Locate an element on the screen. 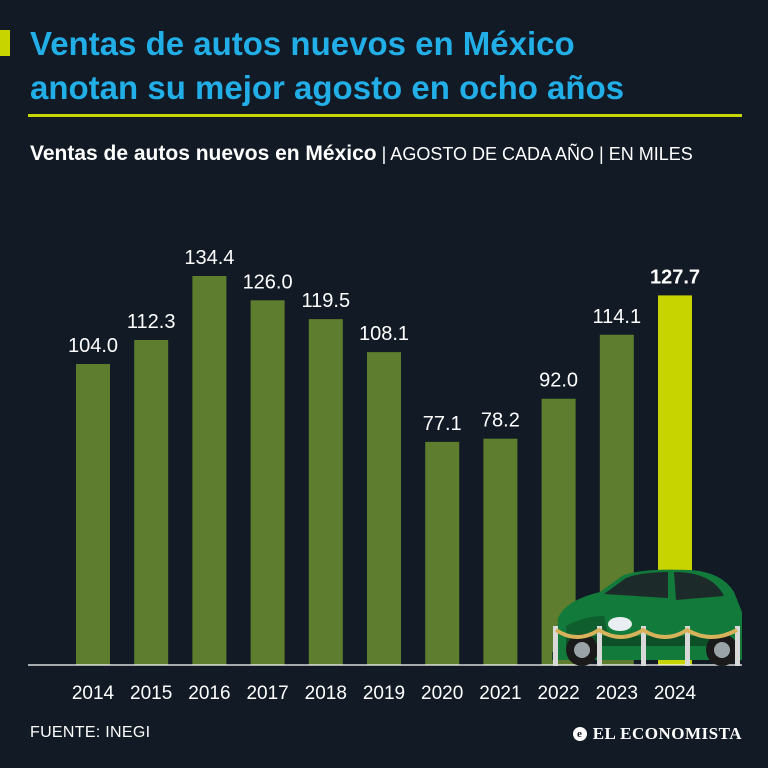  tick-label-2024: 2024 is located at coordinates (675, 693).